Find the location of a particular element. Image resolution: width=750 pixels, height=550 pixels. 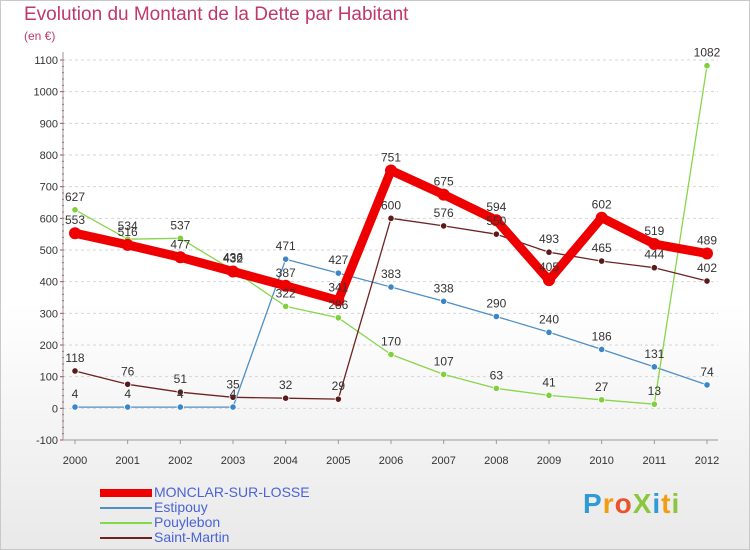

legend-item-estipouy: Estipouy is located at coordinates (205, 507).